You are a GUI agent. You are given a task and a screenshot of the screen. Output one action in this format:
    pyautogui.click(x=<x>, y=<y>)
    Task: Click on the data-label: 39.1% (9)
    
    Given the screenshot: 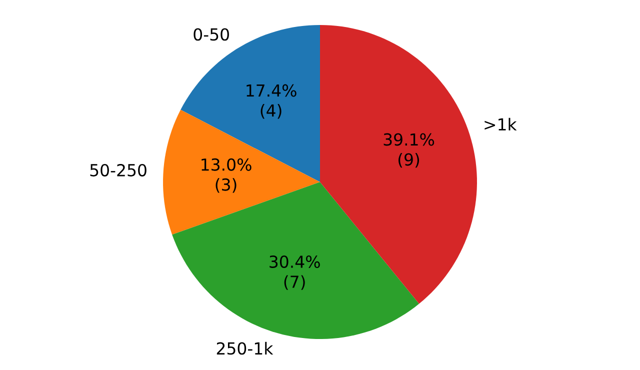 What is the action you would take?
    pyautogui.click(x=409, y=150)
    